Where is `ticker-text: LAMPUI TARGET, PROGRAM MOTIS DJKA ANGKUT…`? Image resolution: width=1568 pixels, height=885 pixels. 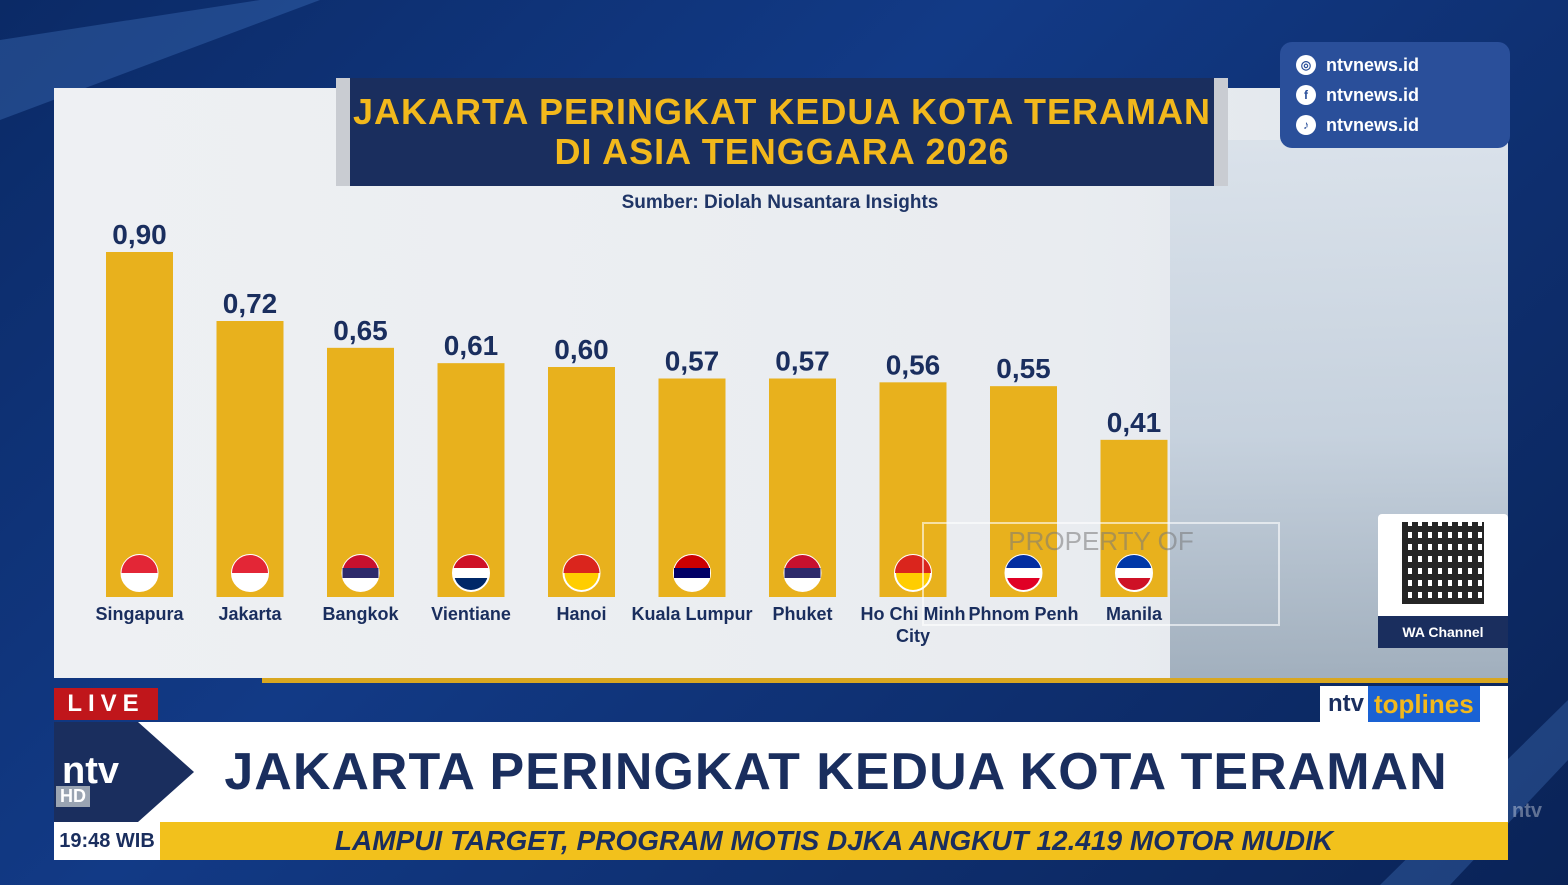
ticker-text: LAMPUI TARGET, PROGRAM MOTIS DJKA ANGKUT… is located at coordinates (834, 840).